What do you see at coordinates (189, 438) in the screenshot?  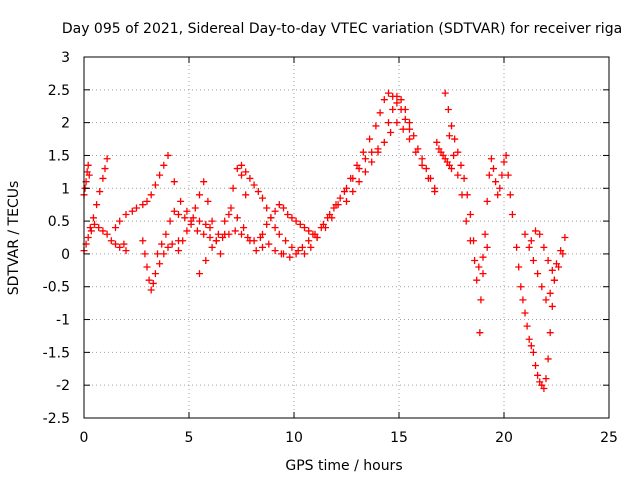 I see `x-tick-label: 5` at bounding box center [189, 438].